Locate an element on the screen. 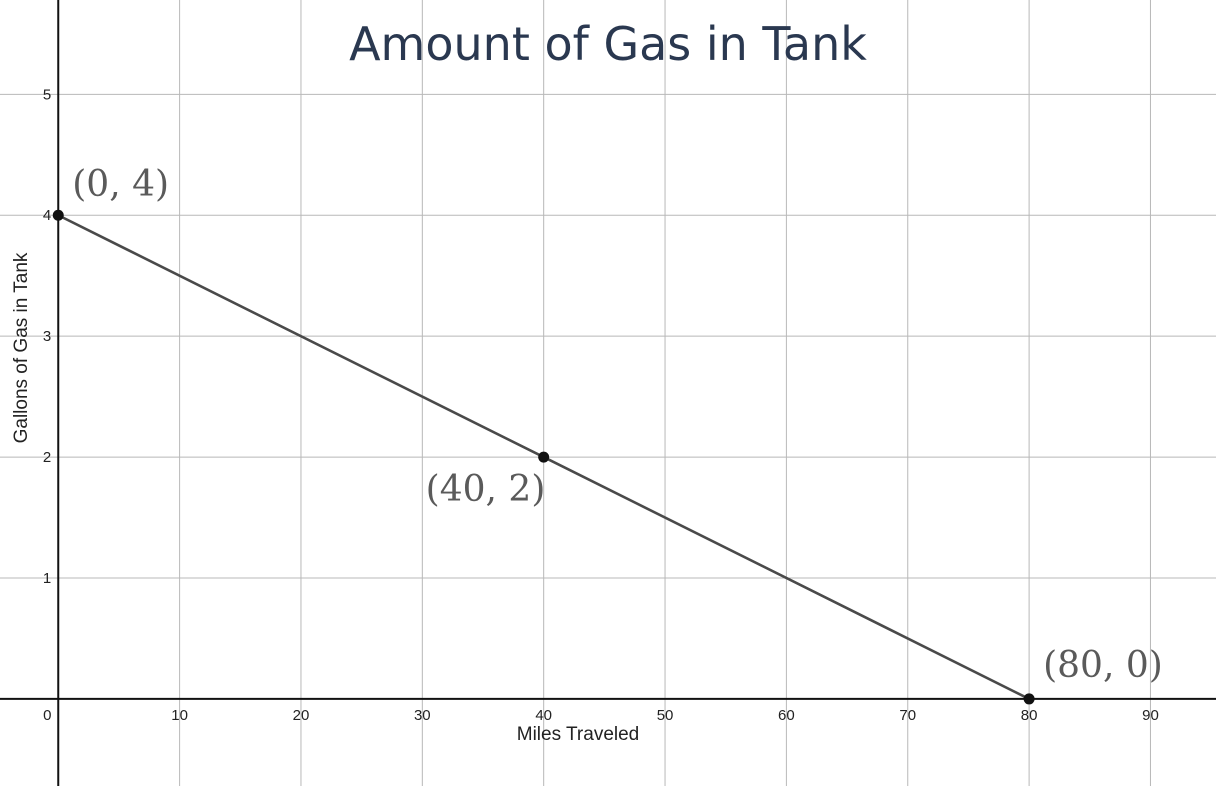  x-tick-label: 30 is located at coordinates (422, 715).